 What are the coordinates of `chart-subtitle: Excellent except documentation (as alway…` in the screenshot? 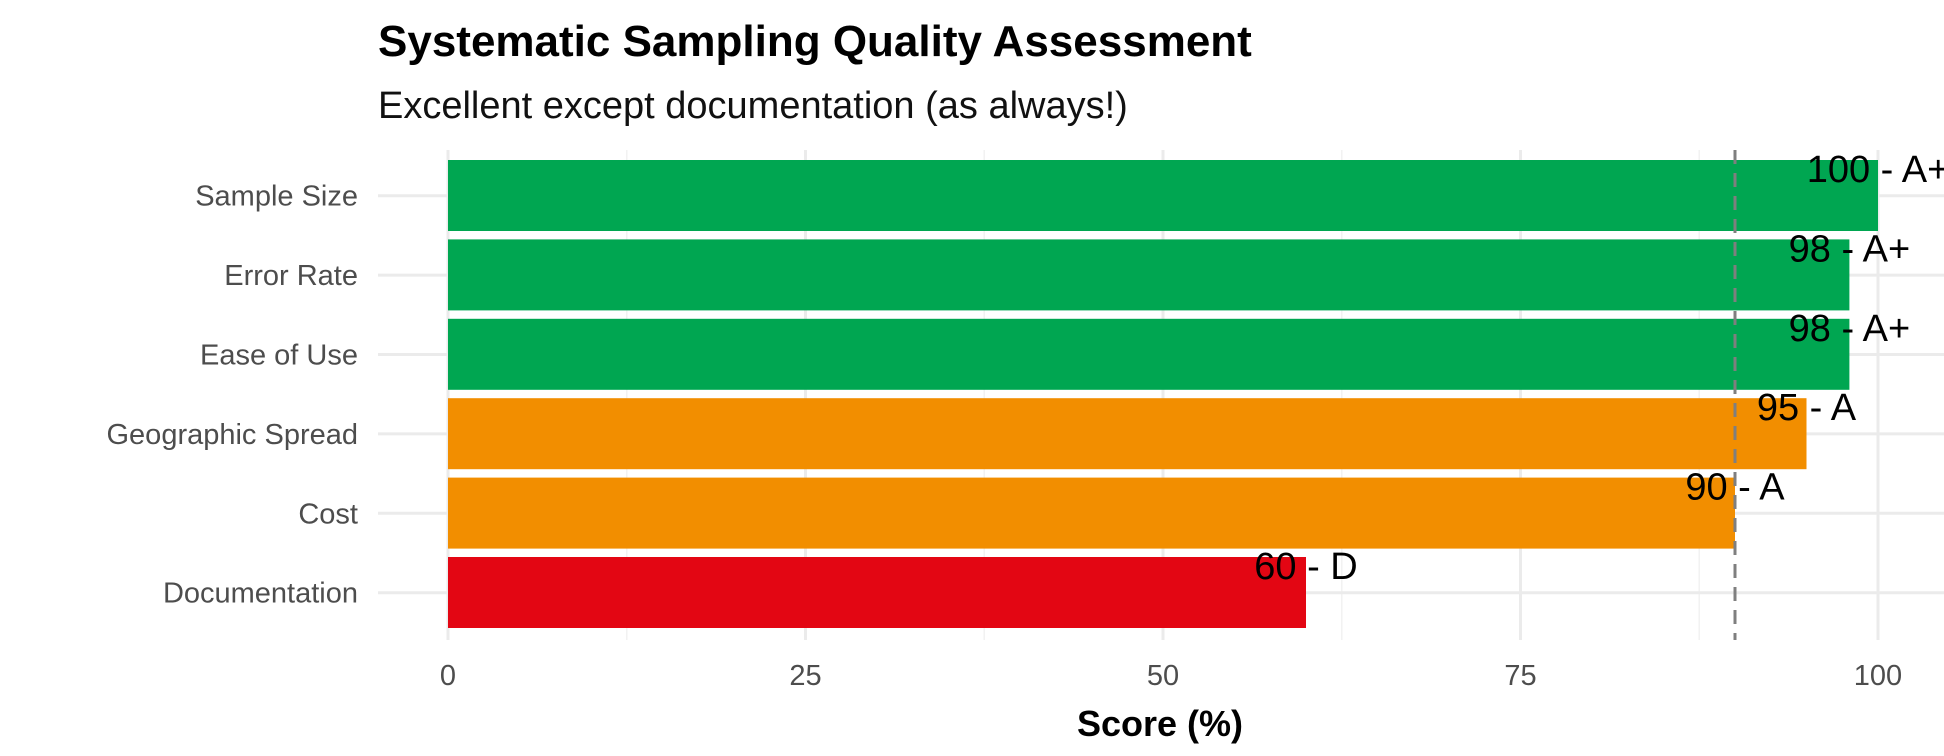 It's located at (753, 106).